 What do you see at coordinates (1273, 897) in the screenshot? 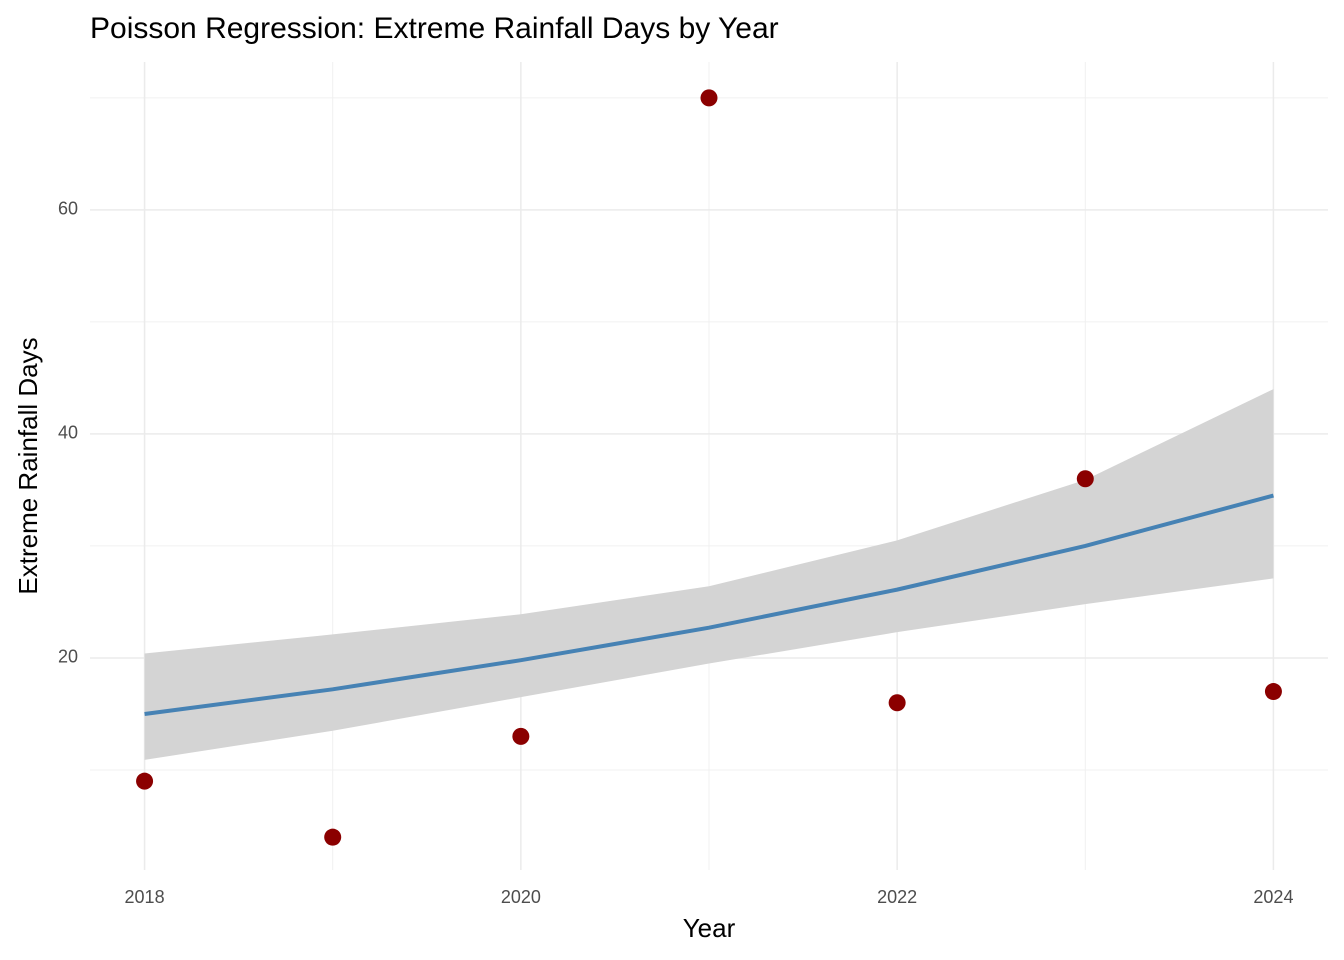
I see `x-tick-label: 2024` at bounding box center [1273, 897].